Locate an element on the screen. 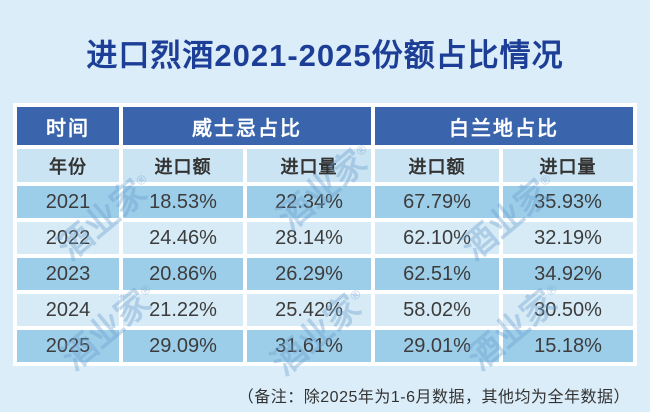 Image resolution: width=650 pixels, height=412 pixels. cell-whisky-import-volume: 22.34% is located at coordinates (309, 202).